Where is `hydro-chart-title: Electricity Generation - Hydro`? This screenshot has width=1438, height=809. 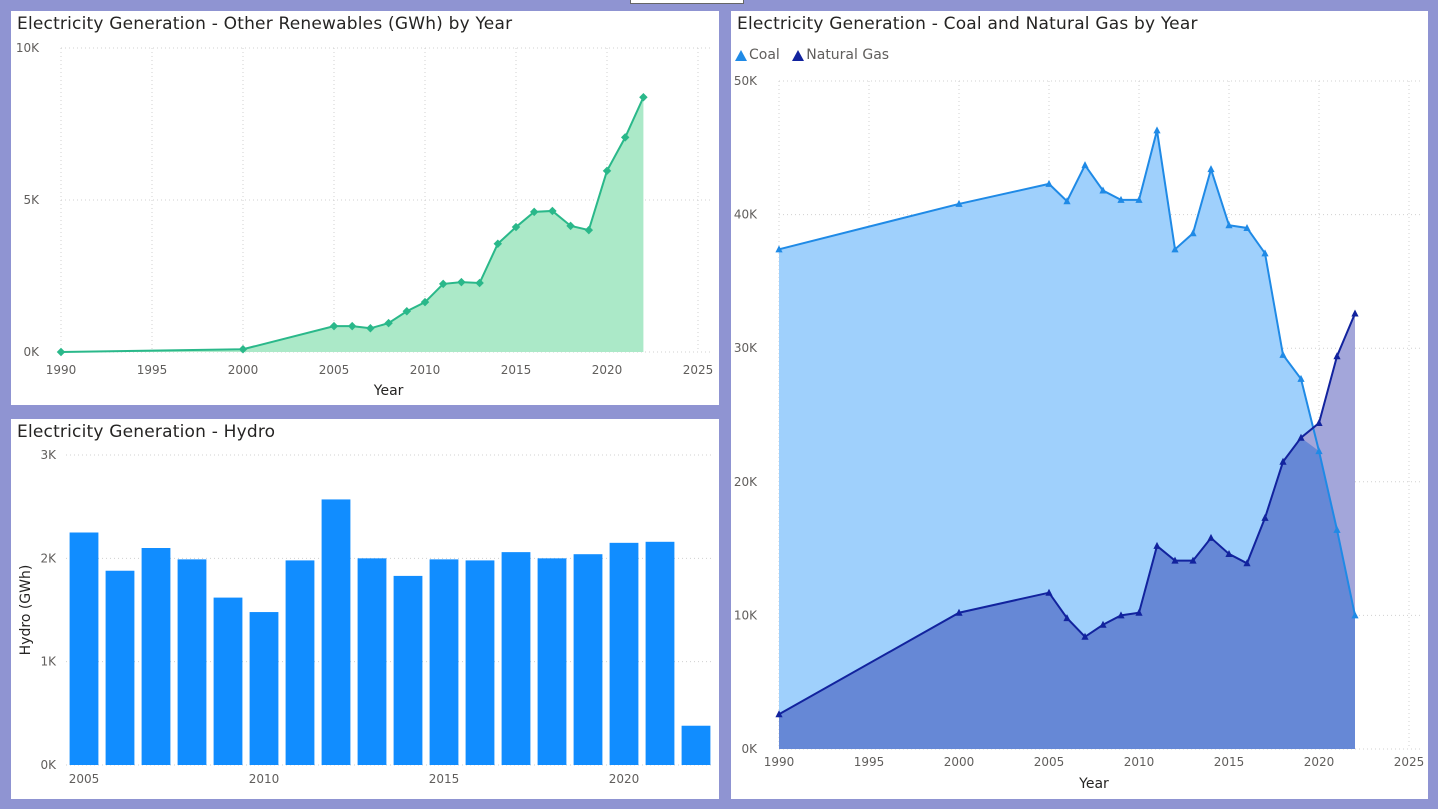 hydro-chart-title: Electricity Generation - Hydro is located at coordinates (146, 432).